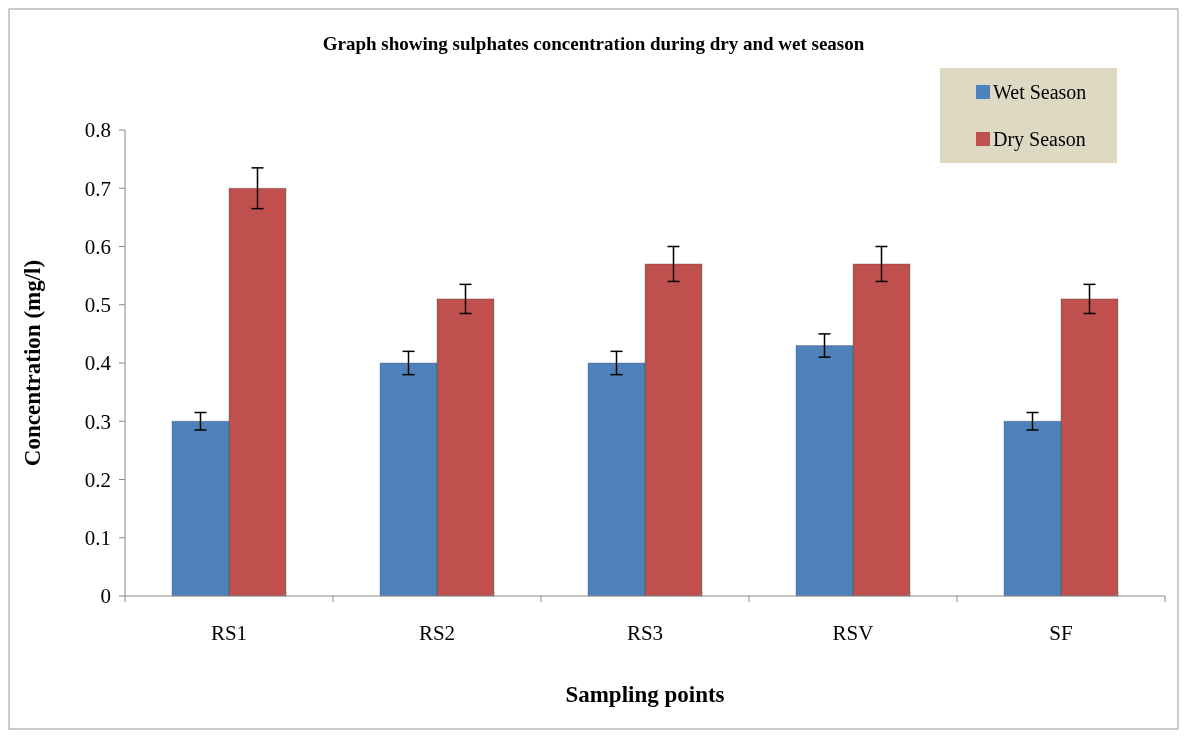 The image size is (1187, 738). Describe the element at coordinates (97, 130) in the screenshot. I see `y-tick-label: 0.8` at that location.